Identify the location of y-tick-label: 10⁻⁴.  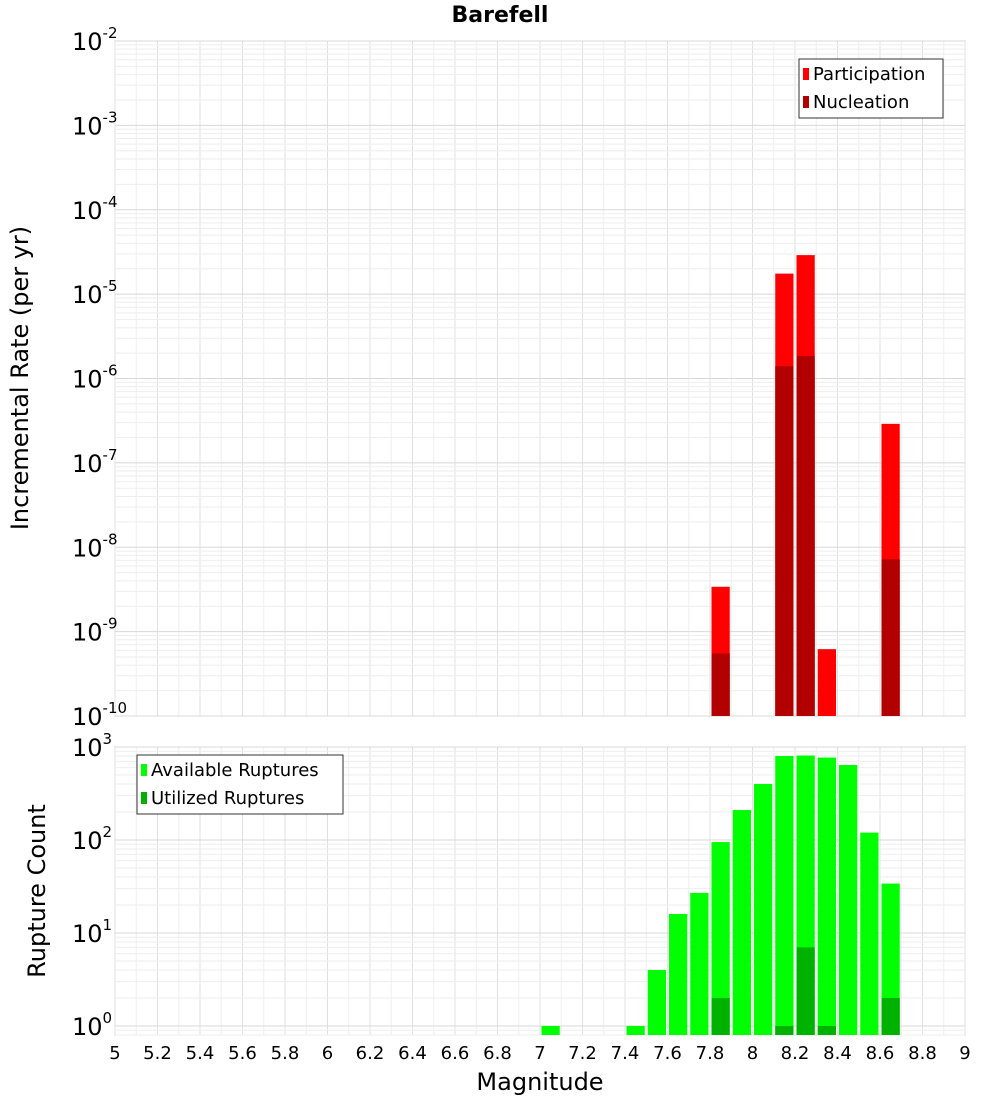
(95, 209).